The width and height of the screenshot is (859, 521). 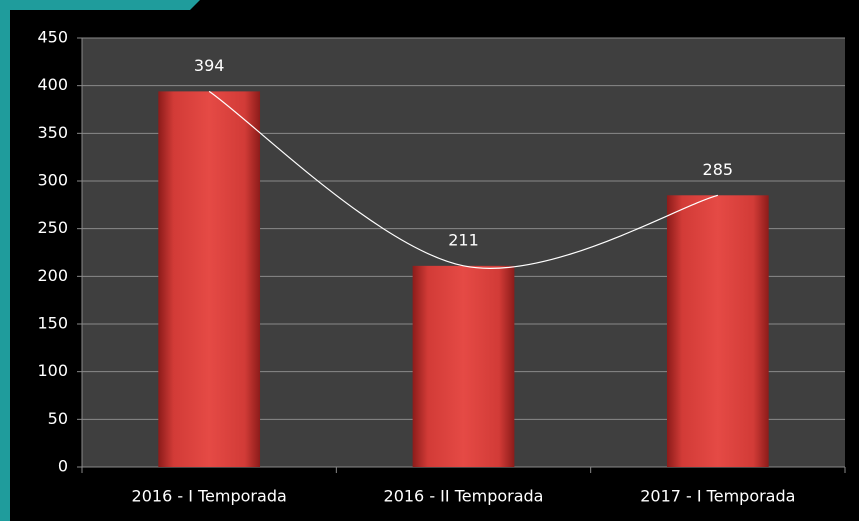 I want to click on y-tick-label: 350, so click(x=52, y=132).